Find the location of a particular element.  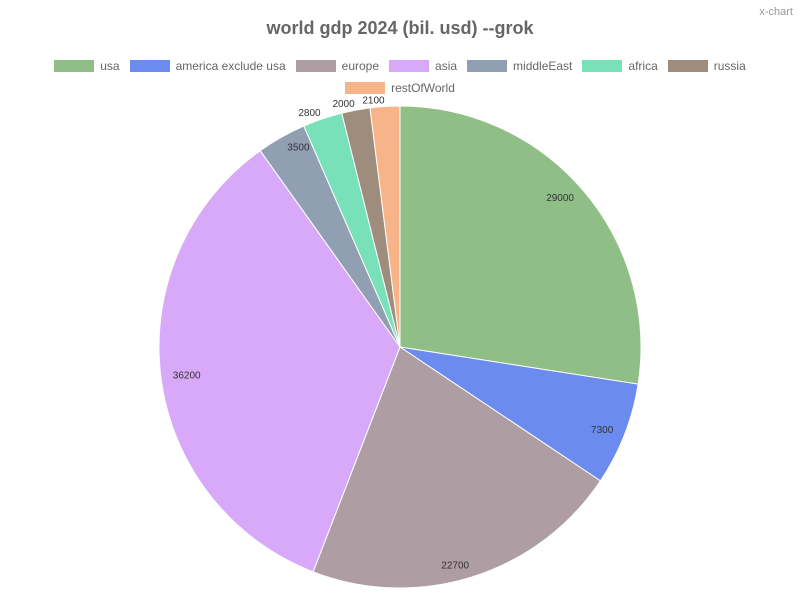

legend-item-russia: russia is located at coordinates (706, 66).